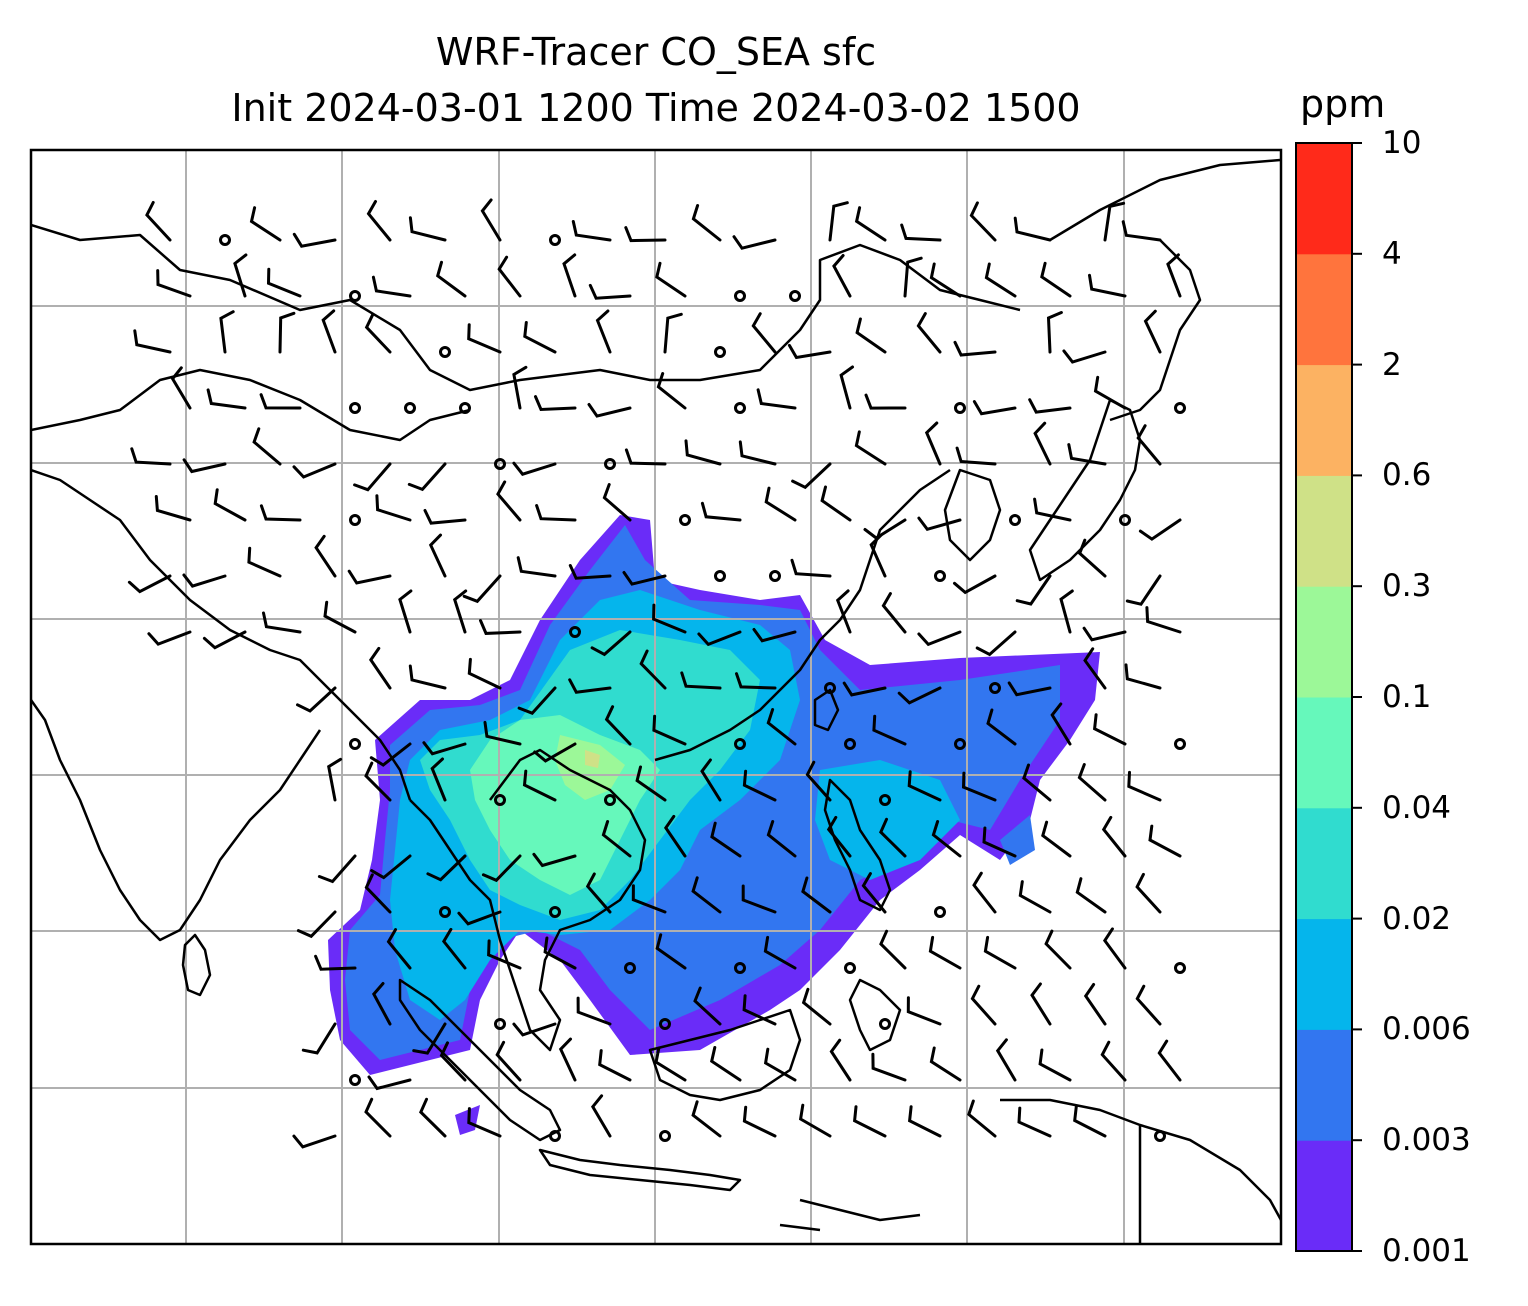 The width and height of the screenshot is (1528, 1306). What do you see at coordinates (656, 52) in the screenshot?
I see `map-title-line-1: WRF-Tracer CO_SEA sfc` at bounding box center [656, 52].